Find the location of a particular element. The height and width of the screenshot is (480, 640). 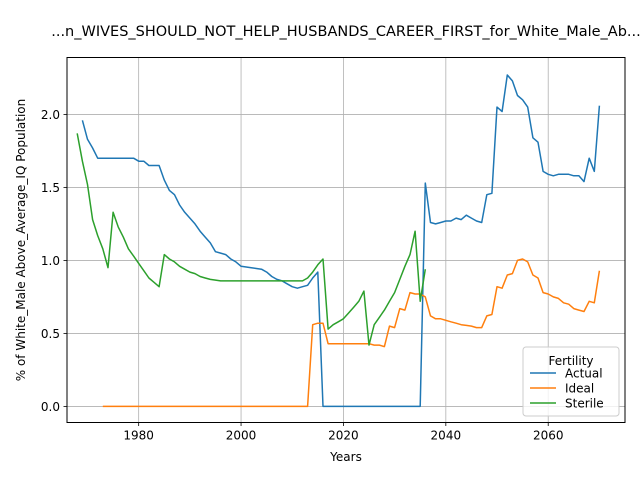

legend-box is located at coordinates (571, 381).